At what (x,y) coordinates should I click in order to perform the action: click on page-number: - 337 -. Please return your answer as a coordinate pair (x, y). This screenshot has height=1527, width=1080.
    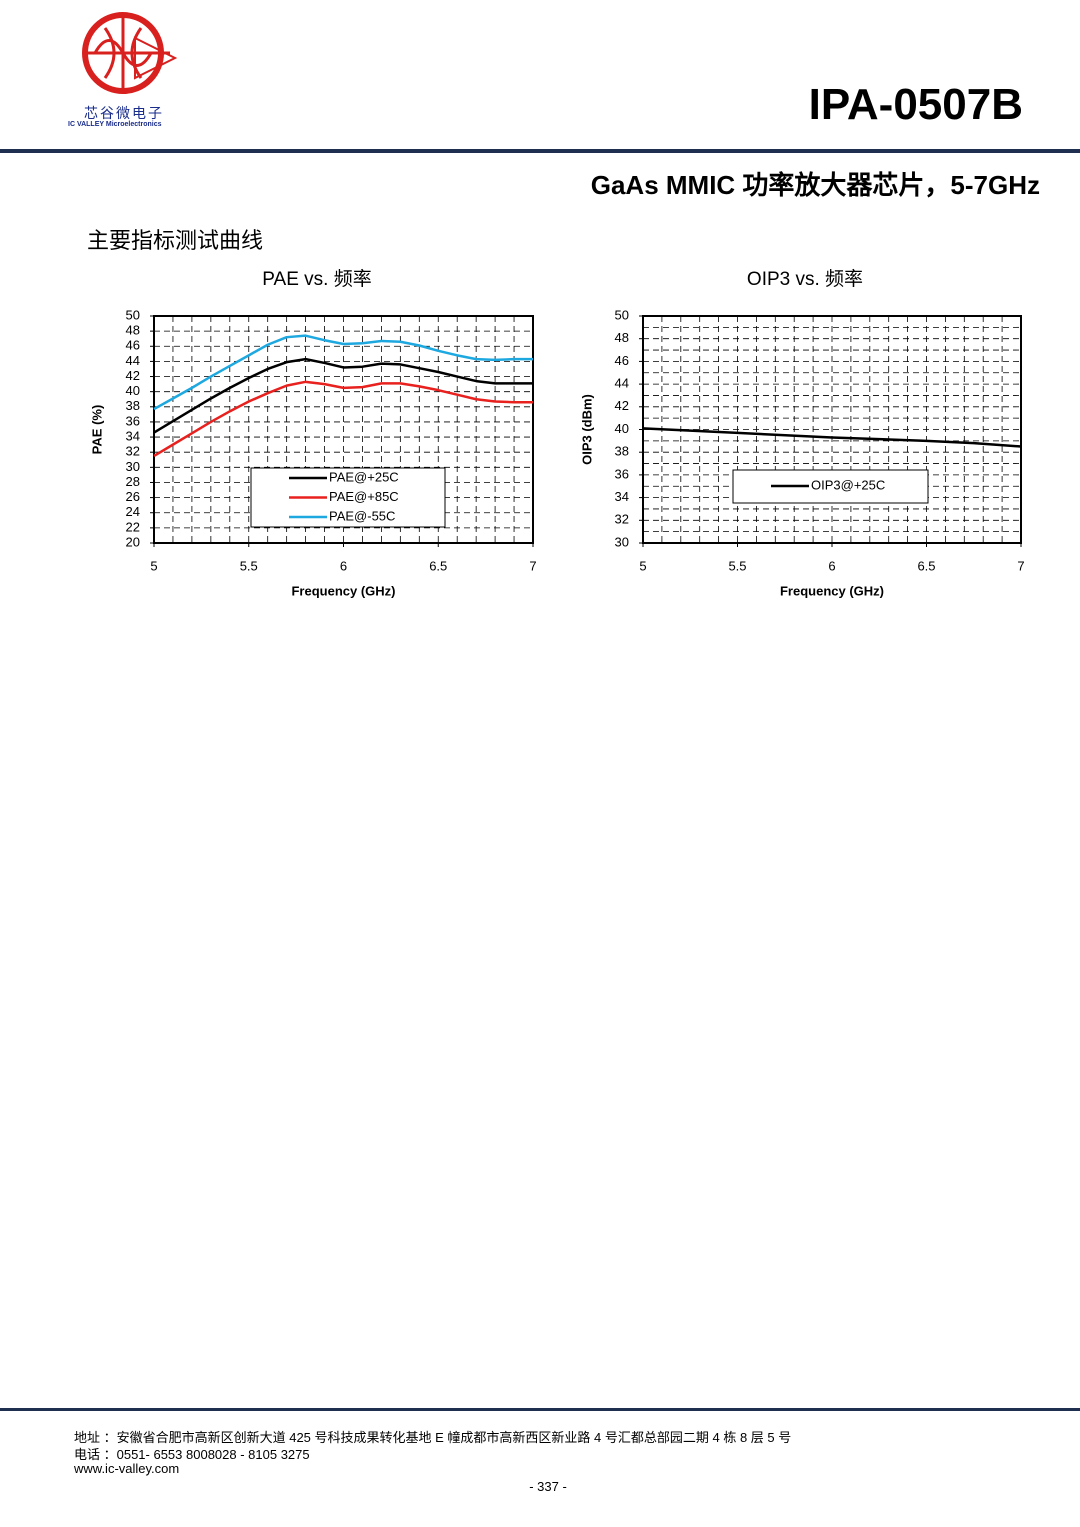
    Looking at the image, I should click on (548, 1486).